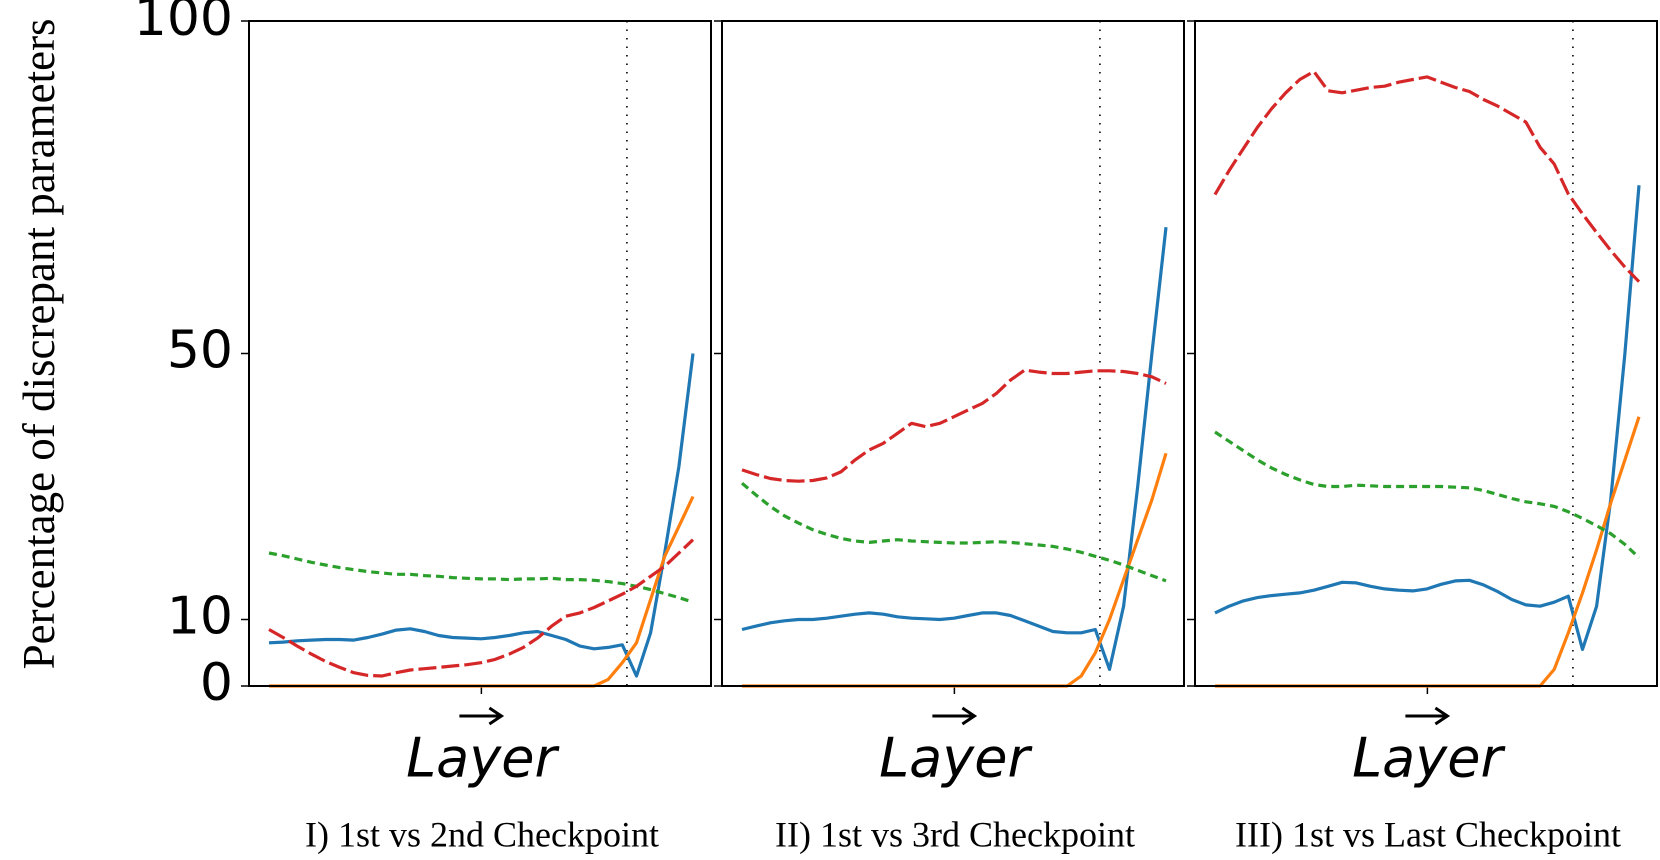 The image size is (1660, 860). What do you see at coordinates (200, 617) in the screenshot?
I see `y-tick-label: 10` at bounding box center [200, 617].